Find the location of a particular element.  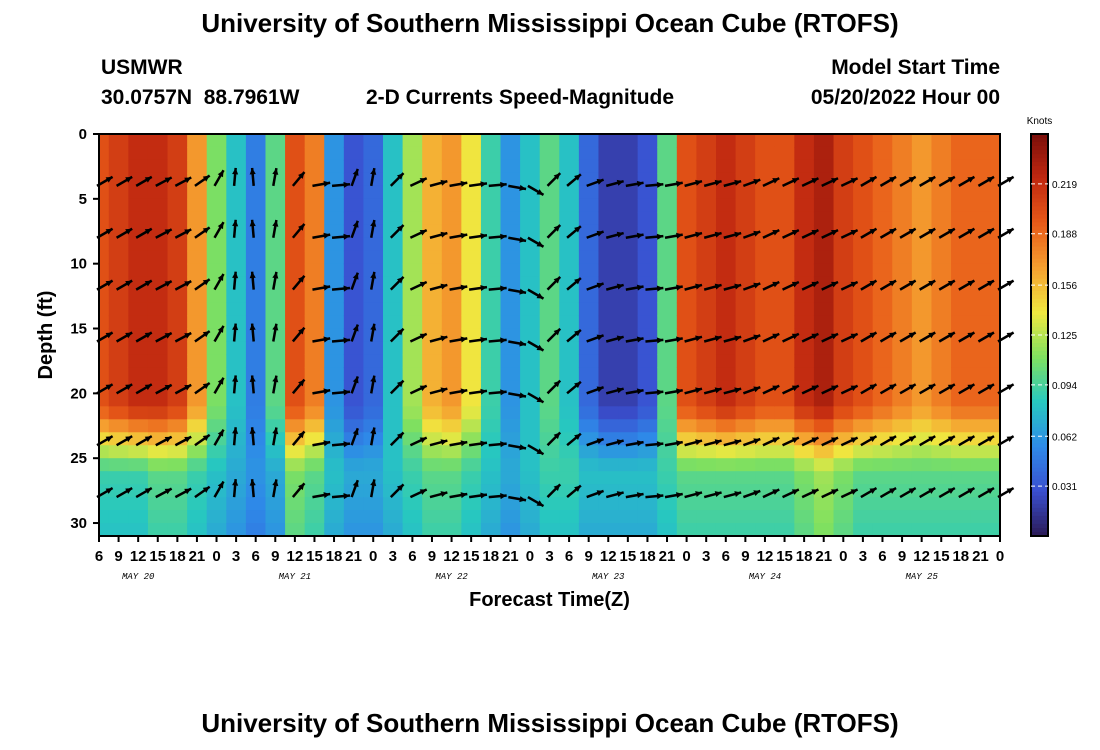

x-tick-label: 15 is located at coordinates (314, 556).